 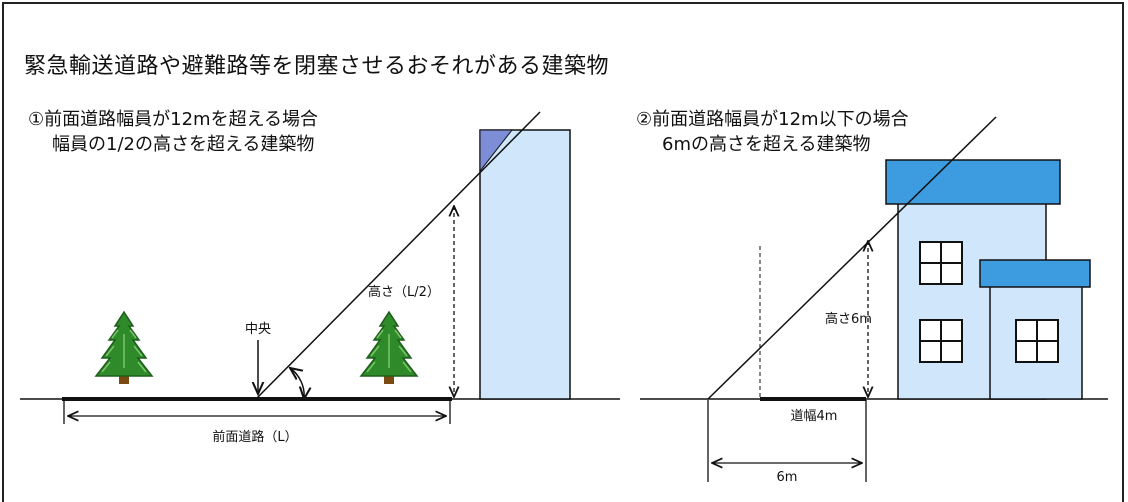 I want to click on case1-angle-arc, so click(x=297, y=383).